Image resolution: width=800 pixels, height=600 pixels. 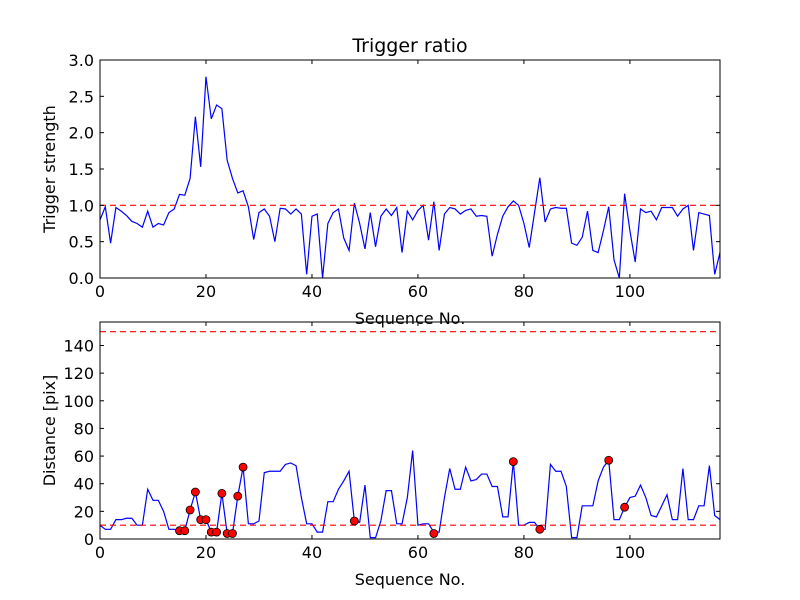 What do you see at coordinates (78, 401) in the screenshot?
I see `y-tick-label: 100` at bounding box center [78, 401].